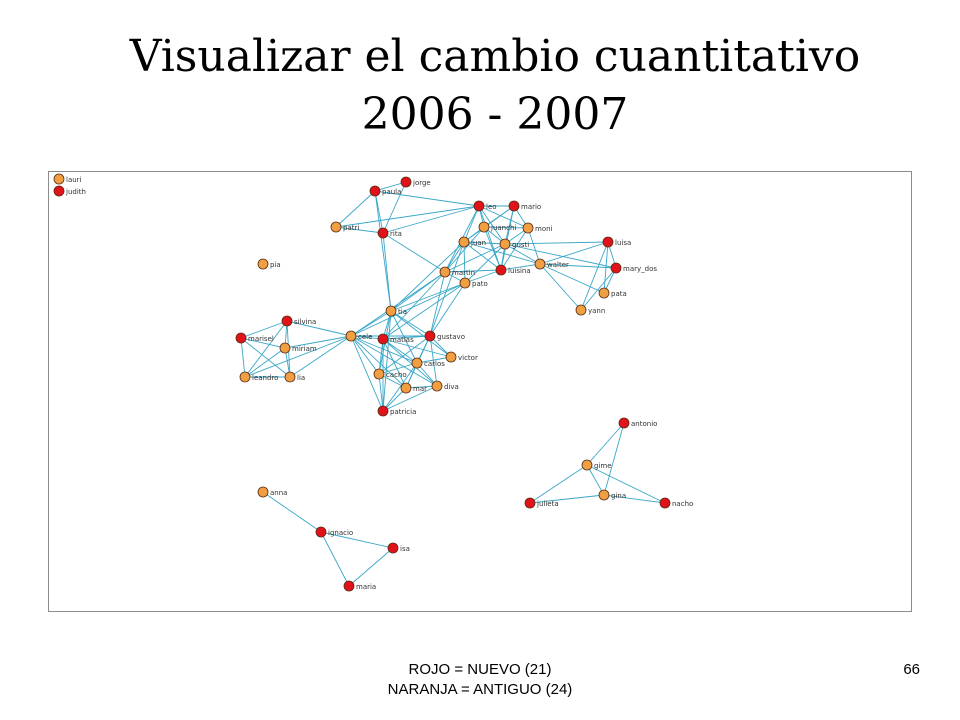 The height and width of the screenshot is (720, 960). I want to click on edge-juanchi-moni, so click(506, 227).